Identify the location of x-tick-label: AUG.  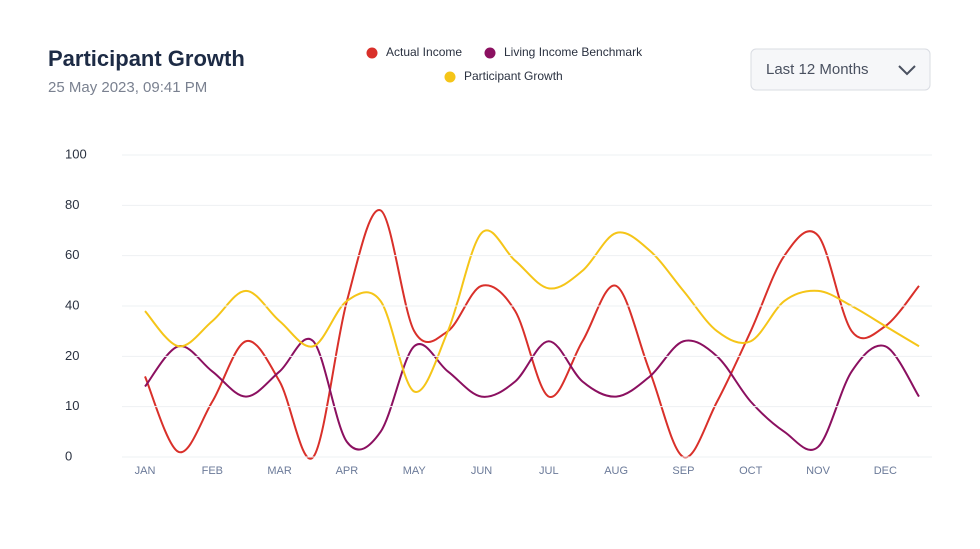
(616, 471).